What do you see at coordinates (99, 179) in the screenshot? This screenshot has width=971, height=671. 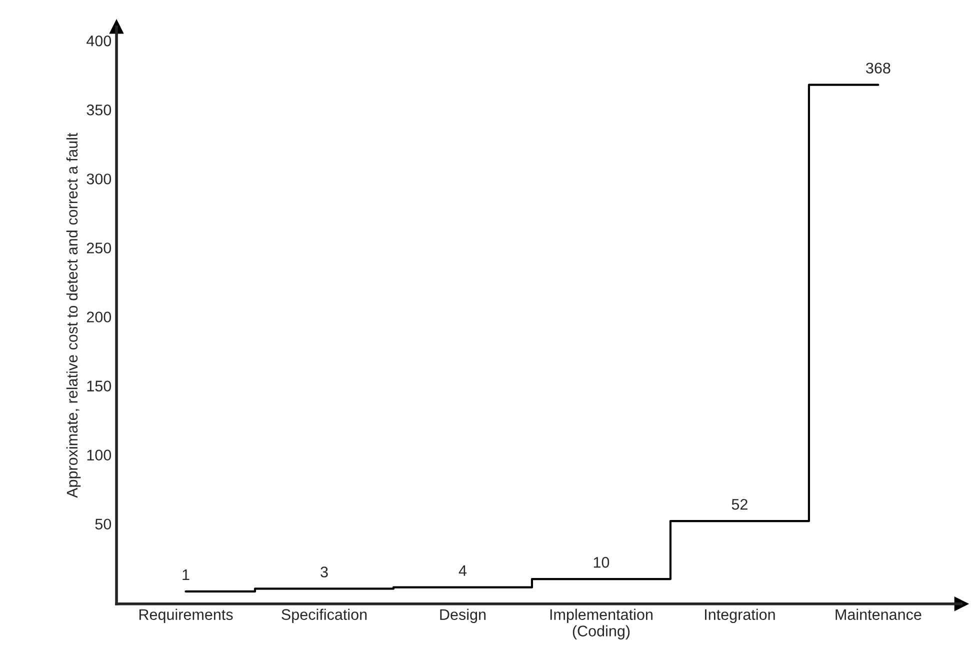 I see `y-tick-label: 300` at bounding box center [99, 179].